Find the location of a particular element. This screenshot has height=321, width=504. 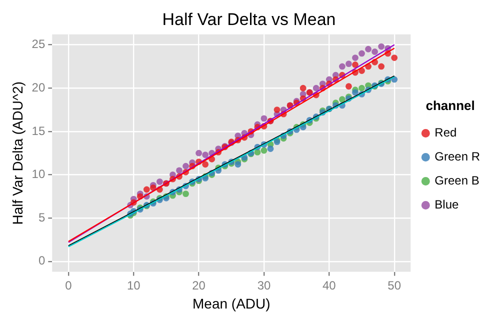

x-tick-label: 50 is located at coordinates (395, 285).